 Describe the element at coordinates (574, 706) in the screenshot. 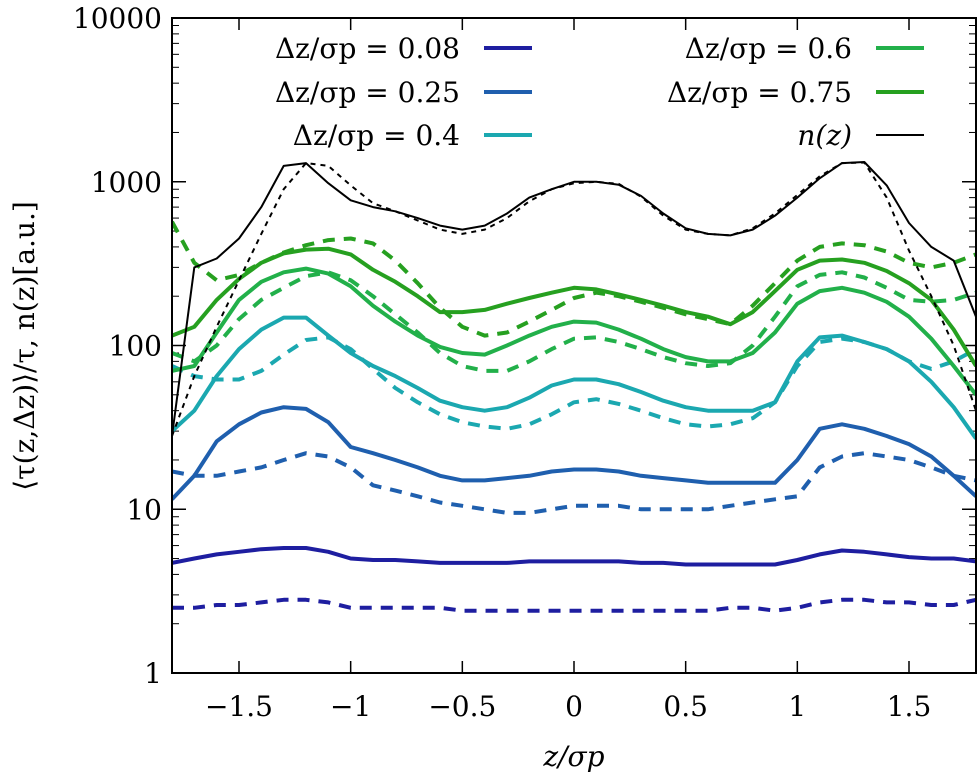

I see `x-tick-label: 0` at that location.